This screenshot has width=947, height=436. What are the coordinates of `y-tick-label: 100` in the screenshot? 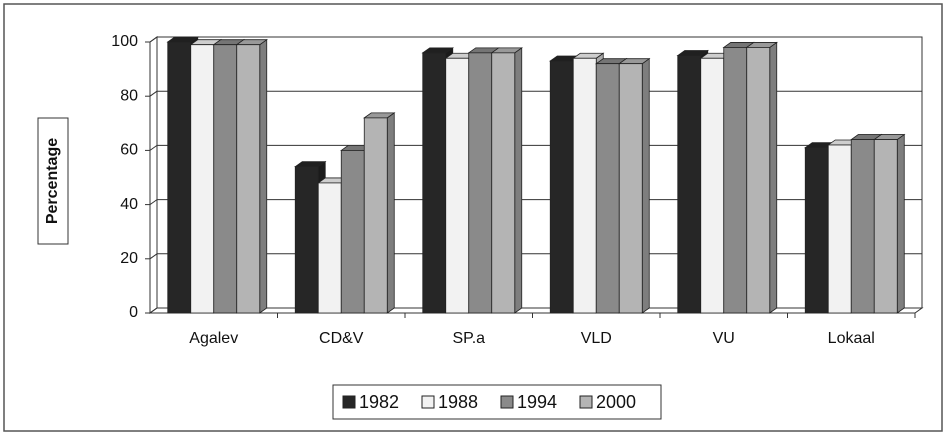 It's located at (124, 41).